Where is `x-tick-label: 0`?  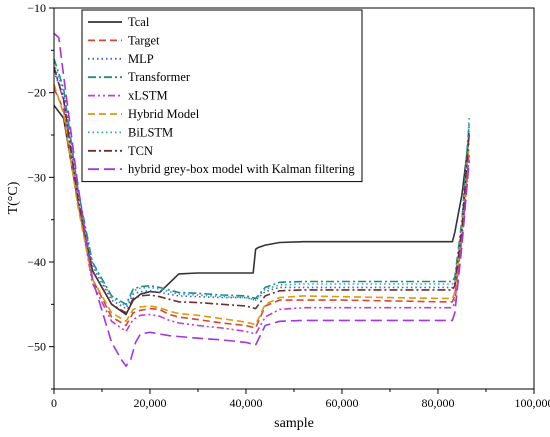 x-tick-label: 0 is located at coordinates (54, 403).